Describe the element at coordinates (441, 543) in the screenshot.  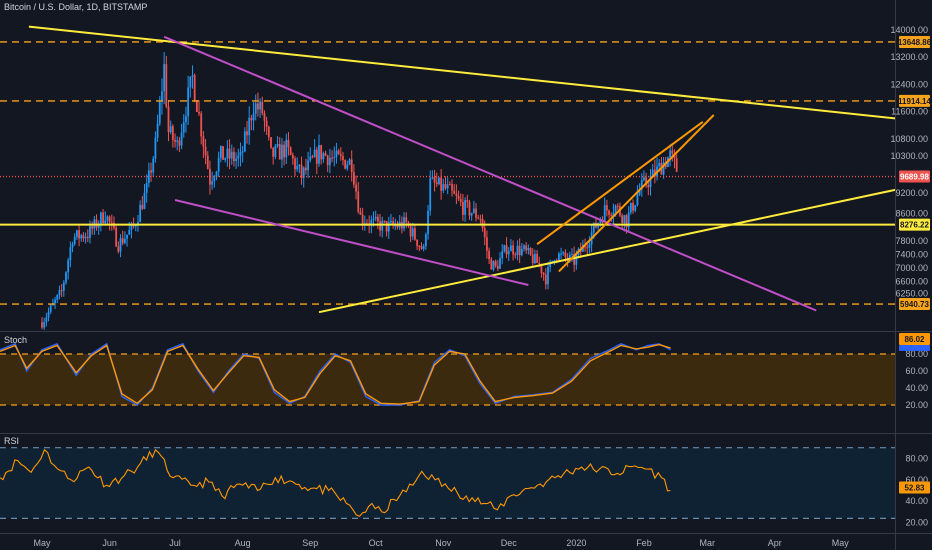
I see `time-axis: May Jun Jul Aug Sep Oct Nov Dec 2020 Feb Mar Apr May` at that location.